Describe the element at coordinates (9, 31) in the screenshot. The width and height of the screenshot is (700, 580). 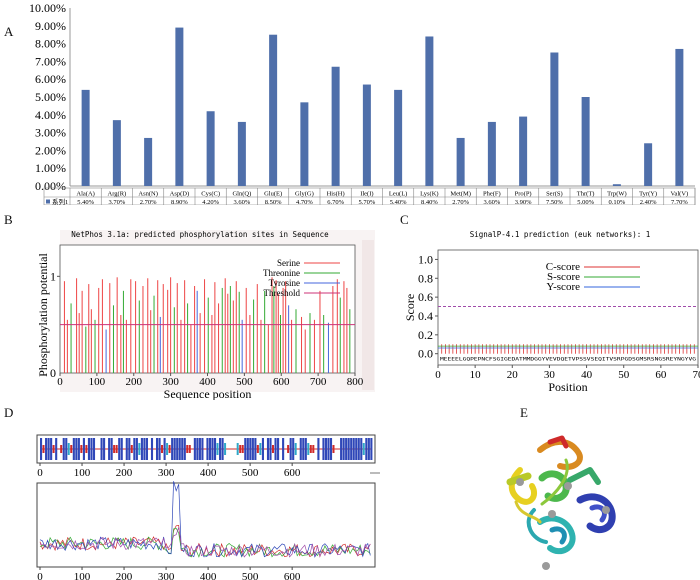
I see `panel-letter-a: A` at that location.